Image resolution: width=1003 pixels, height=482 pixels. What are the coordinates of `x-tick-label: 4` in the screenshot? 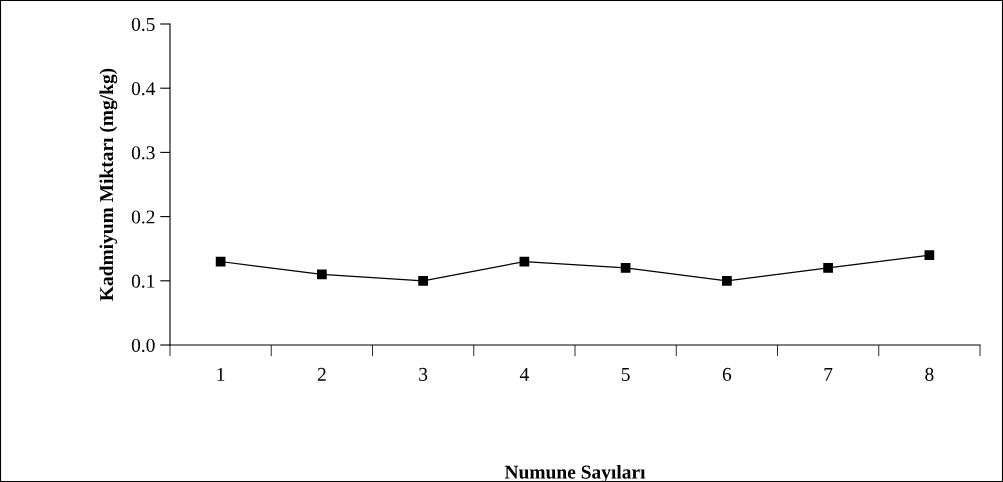 It's located at (524, 374).